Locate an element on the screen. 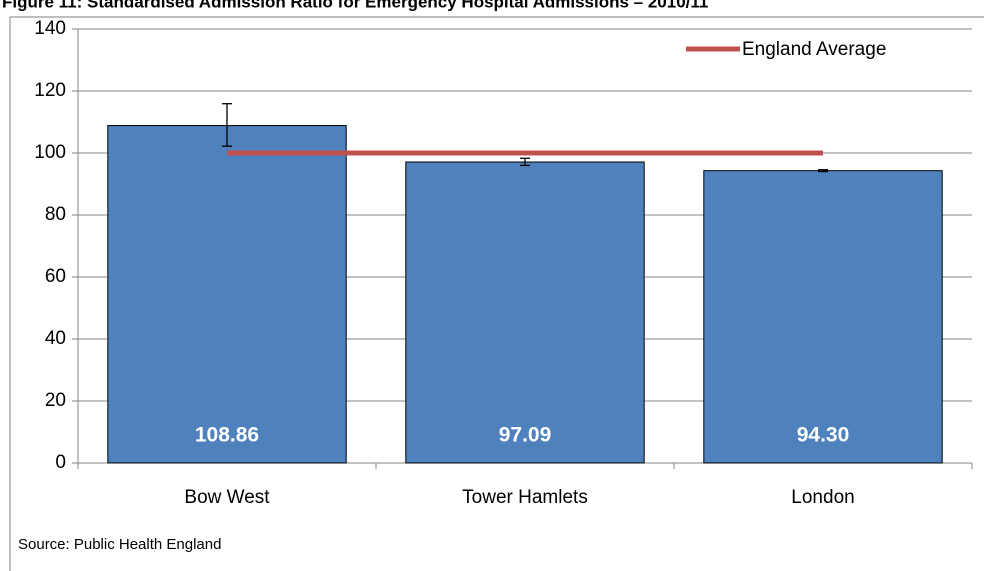 The image size is (984, 571). y-tick-label: 140 is located at coordinates (50, 28).